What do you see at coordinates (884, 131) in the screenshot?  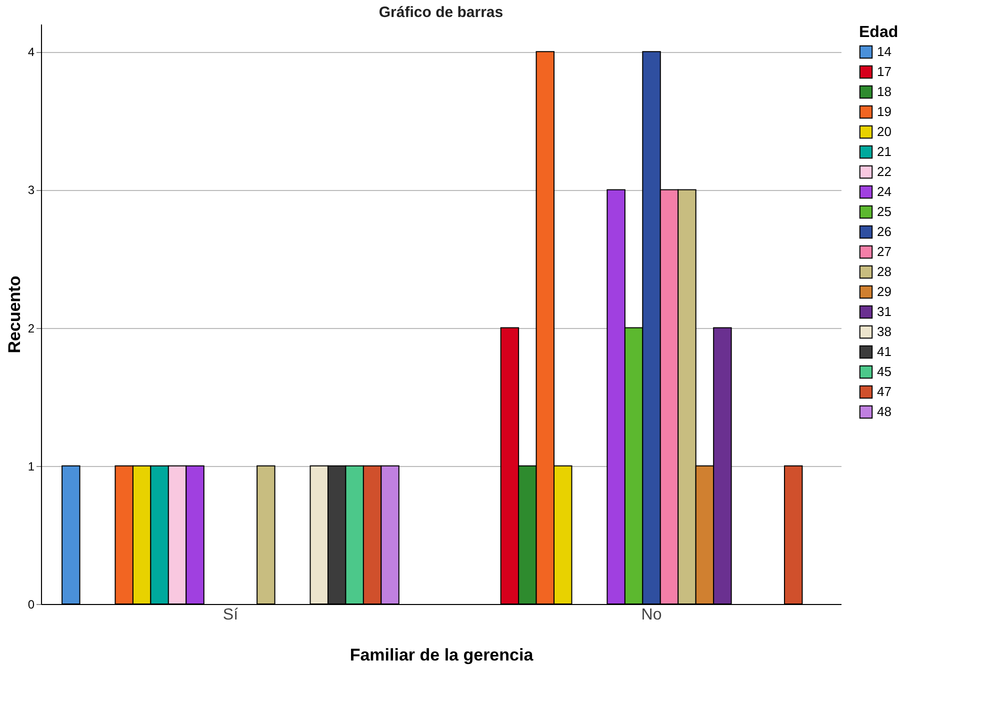 I see `legend-label: 20` at bounding box center [884, 131].